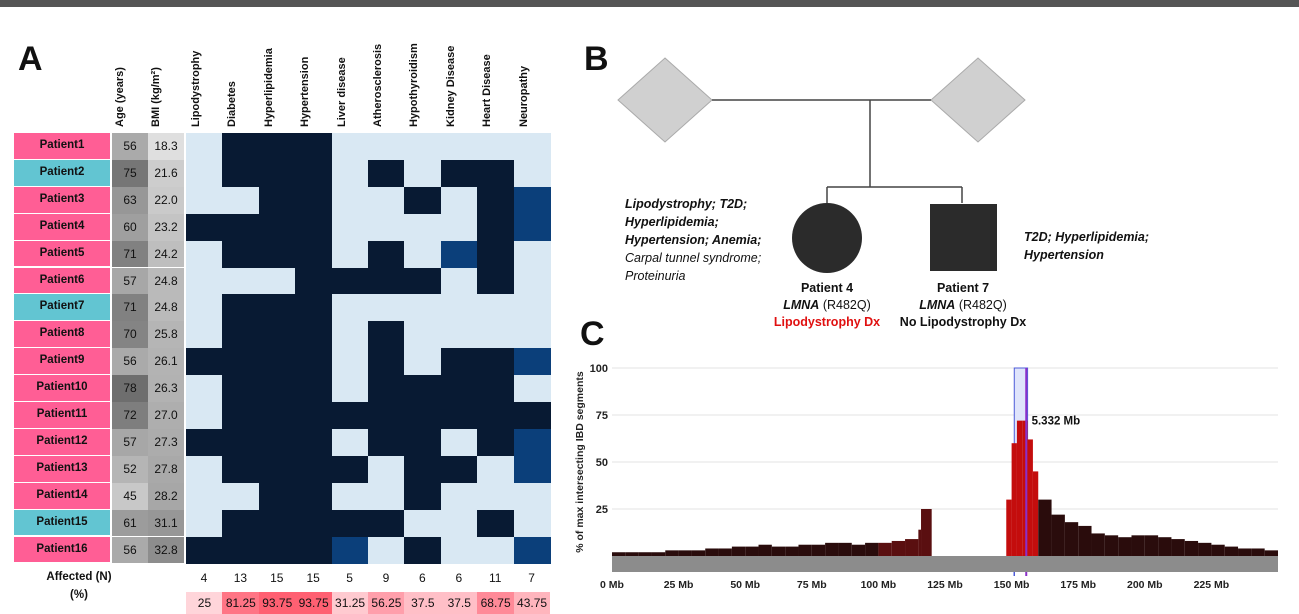  Describe the element at coordinates (945, 564) in the screenshot. I see `chromosome-band` at that location.